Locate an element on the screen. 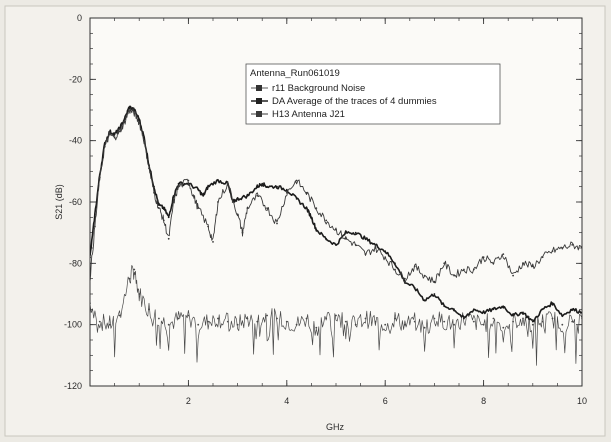 The image size is (611, 442). y-tick-label: -40 is located at coordinates (75, 141).